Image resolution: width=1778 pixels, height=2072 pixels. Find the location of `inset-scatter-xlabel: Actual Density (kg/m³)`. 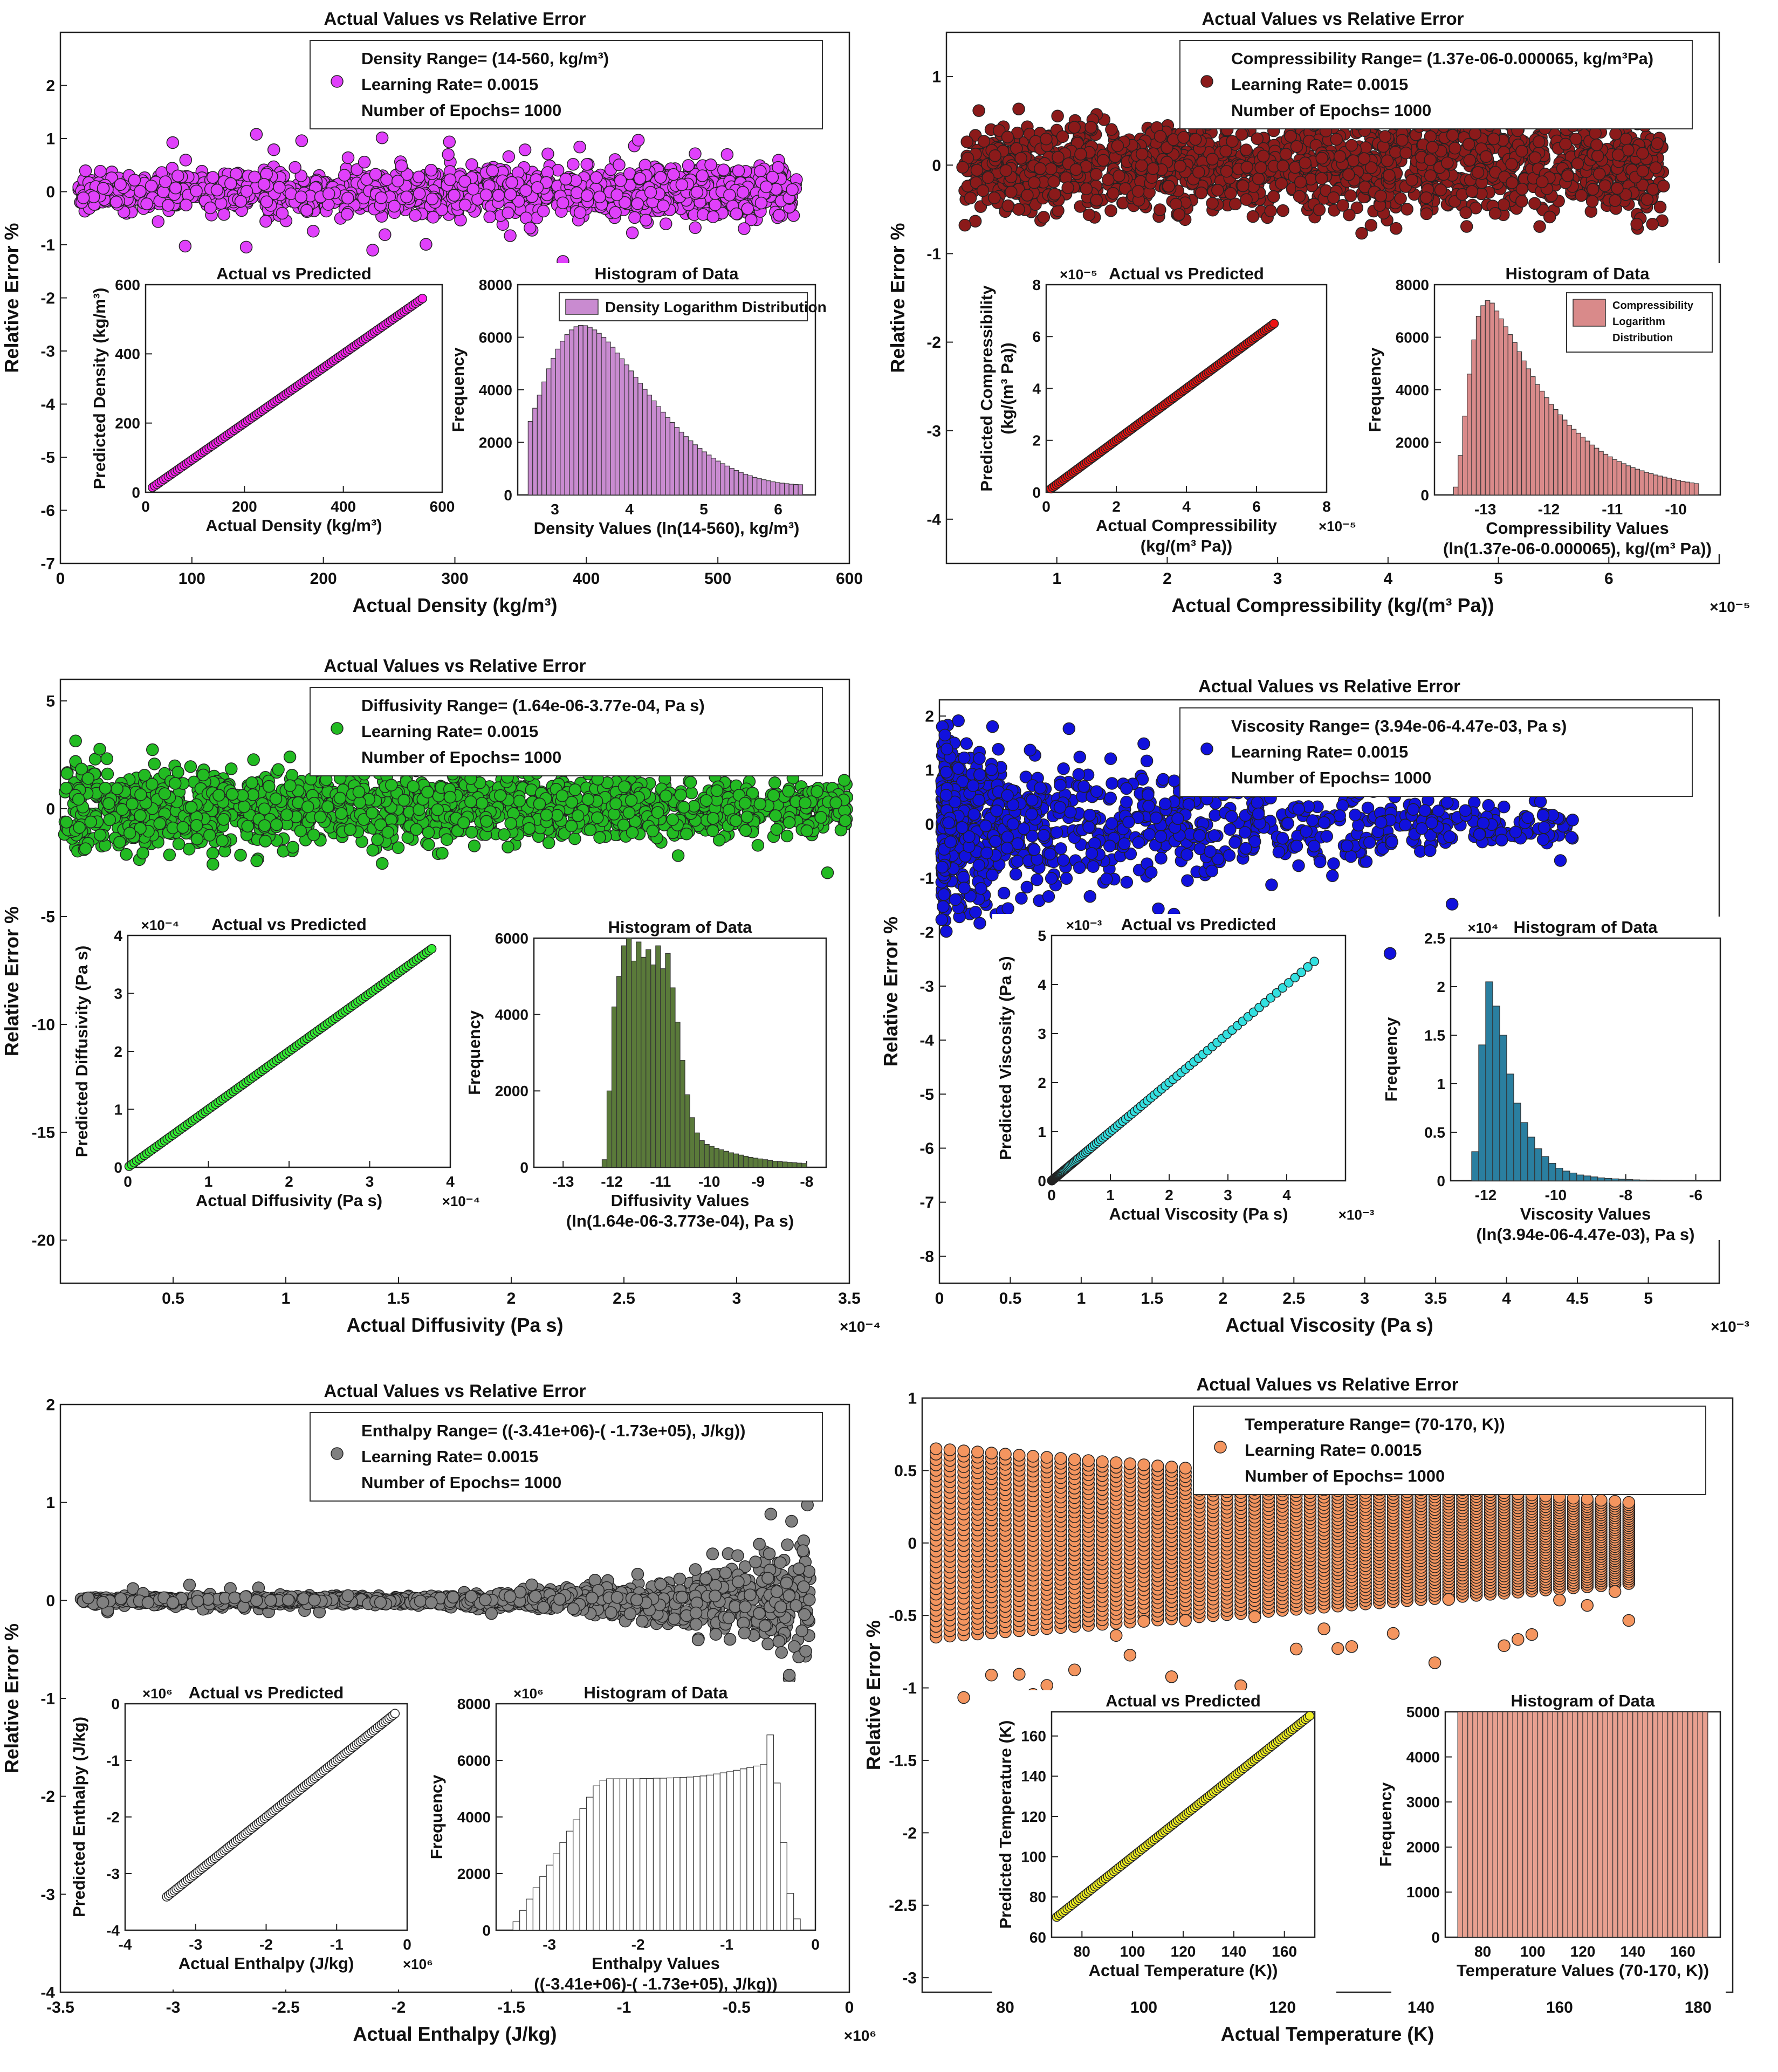

inset-scatter-xlabel: Actual Density (kg/m³) is located at coordinates (293, 525).